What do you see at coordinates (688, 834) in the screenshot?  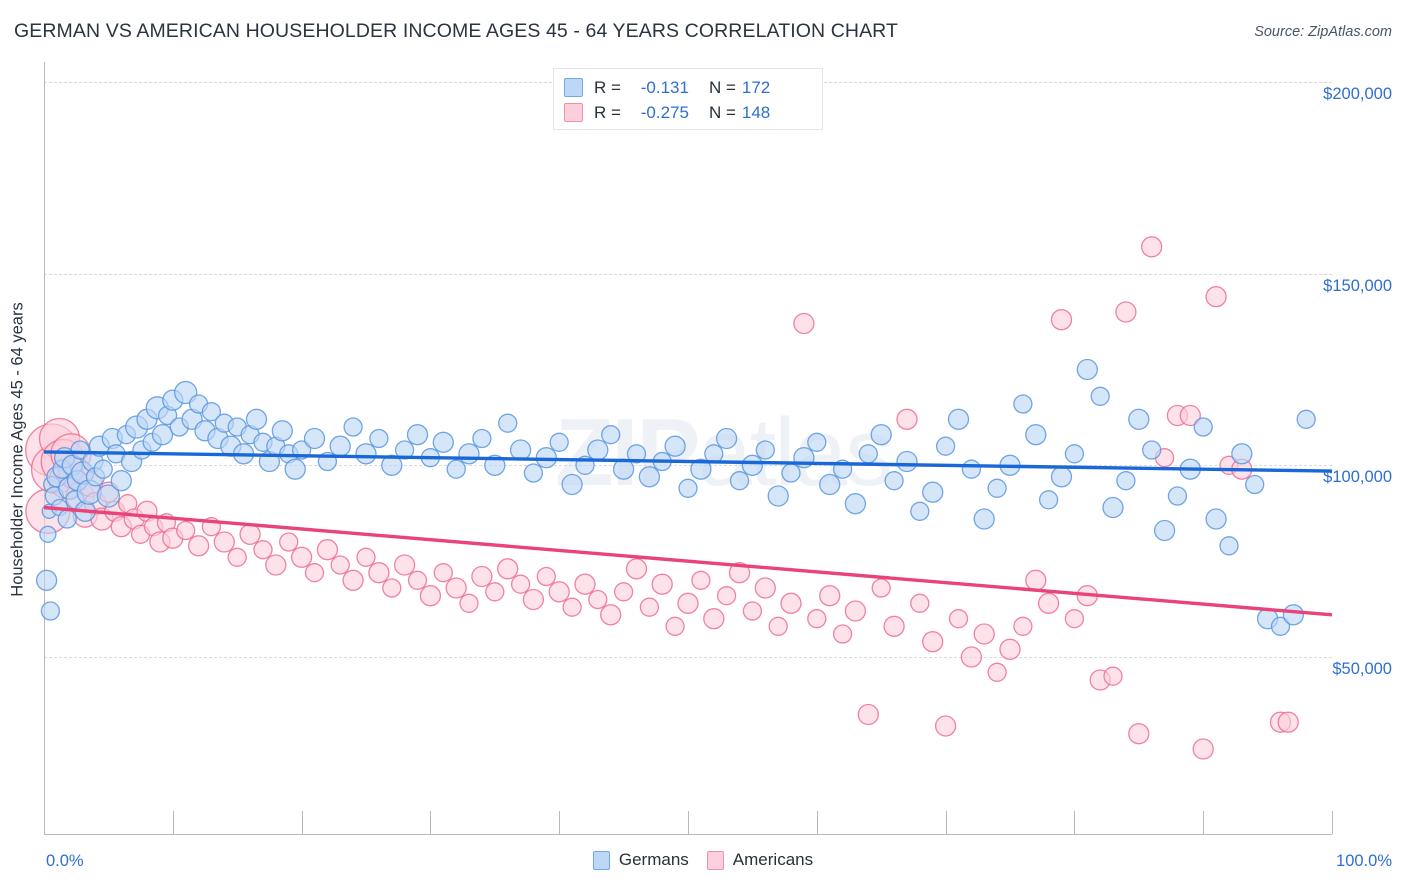 I see `x-axis-line` at bounding box center [688, 834].